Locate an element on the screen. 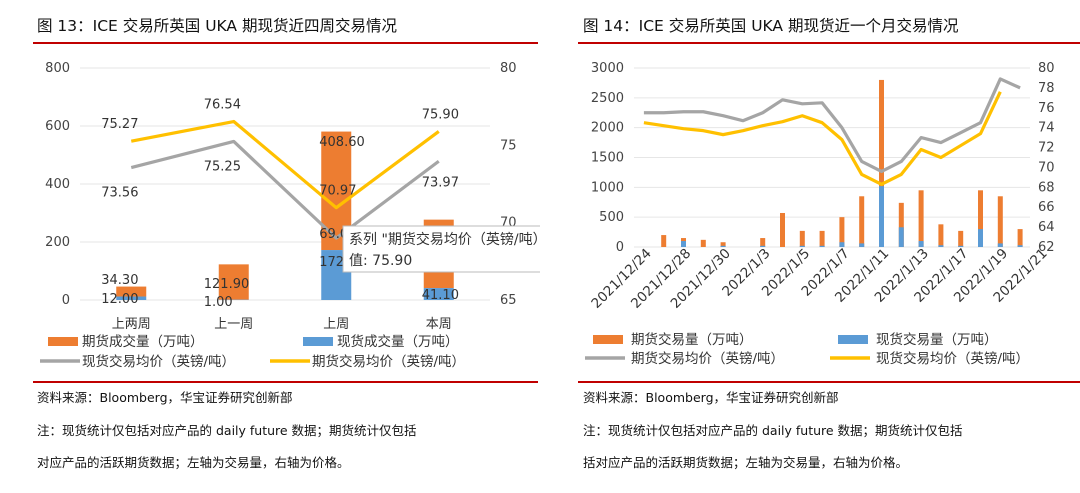 The width and height of the screenshot is (1080, 493). left-axis-tick: 200 is located at coordinates (57, 242).